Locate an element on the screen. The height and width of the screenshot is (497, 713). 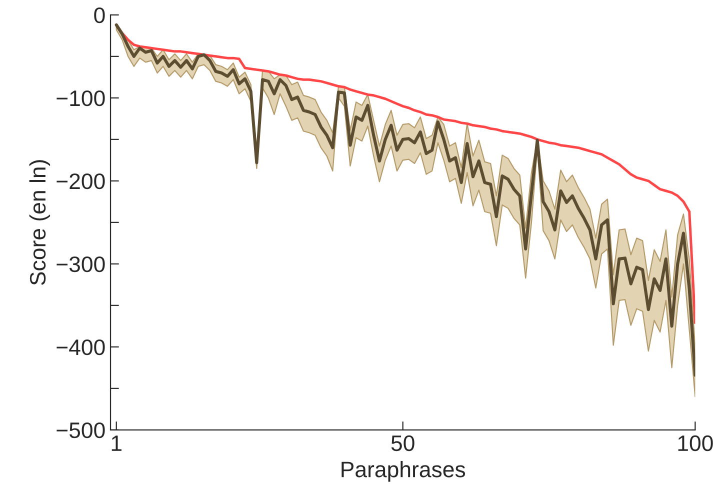
x-tick-label: 1 is located at coordinates (117, 443).